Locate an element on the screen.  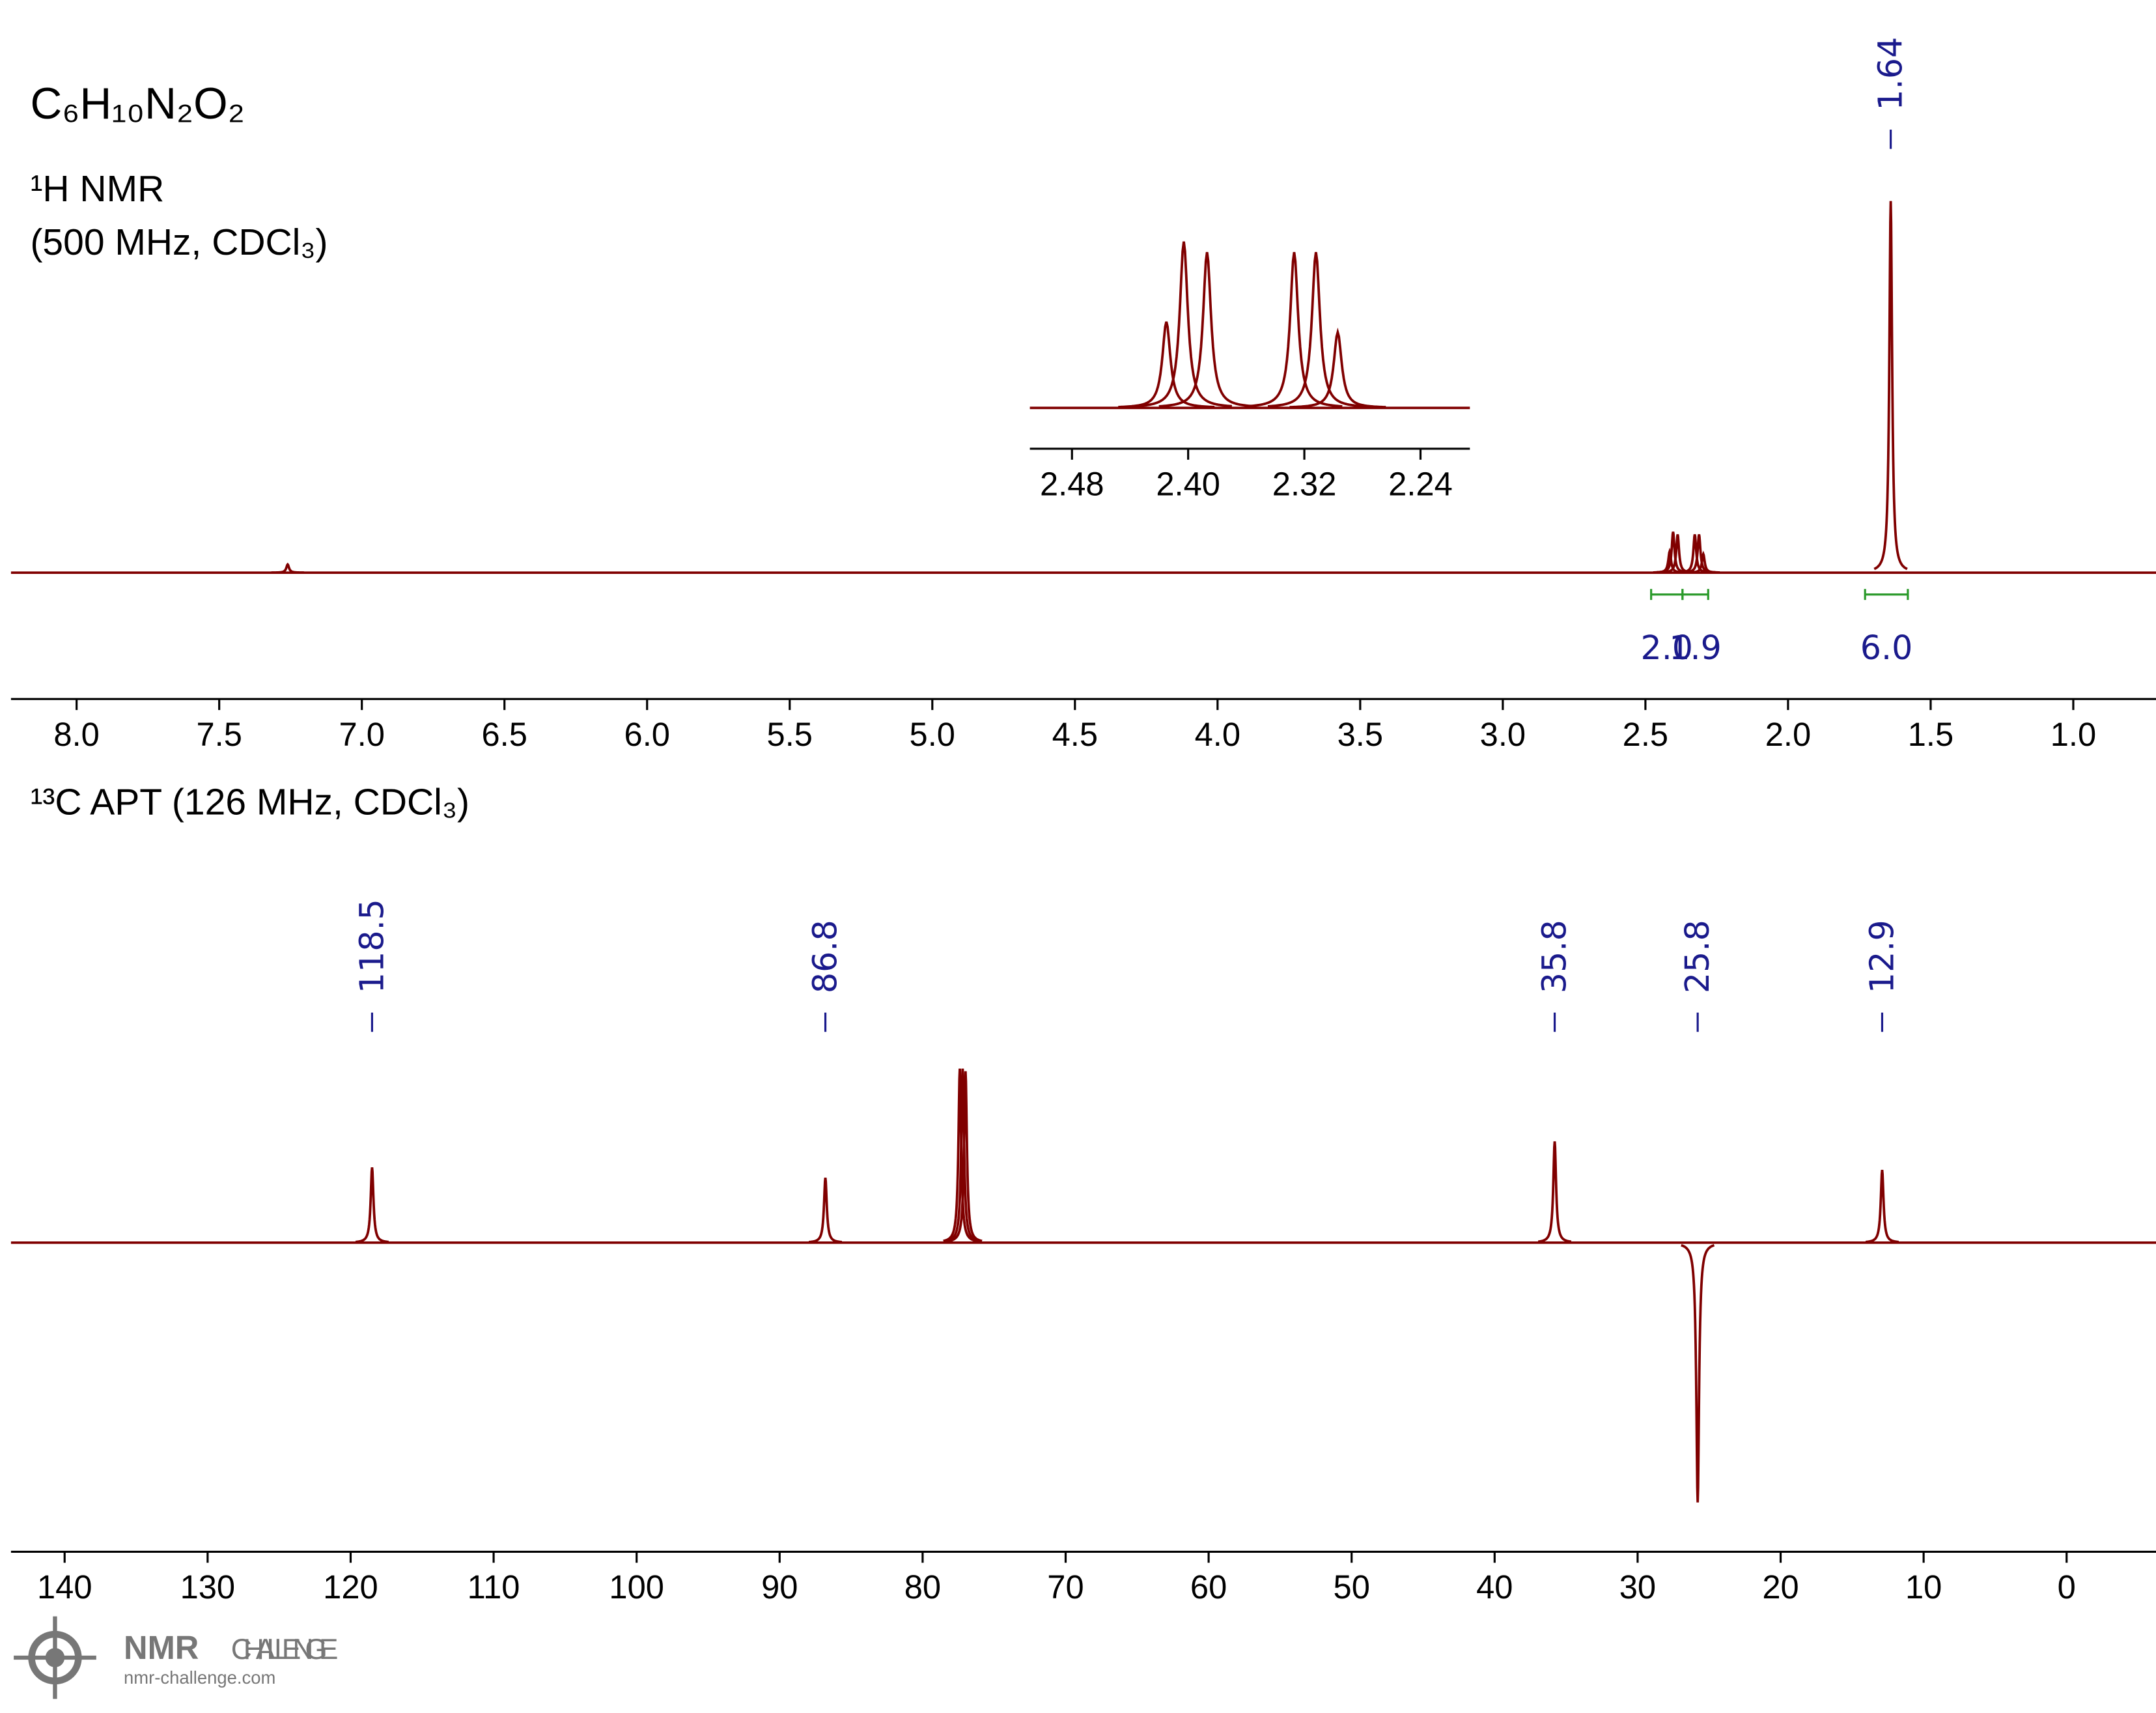
x-tick-label: 4.5 is located at coordinates (1075, 734).